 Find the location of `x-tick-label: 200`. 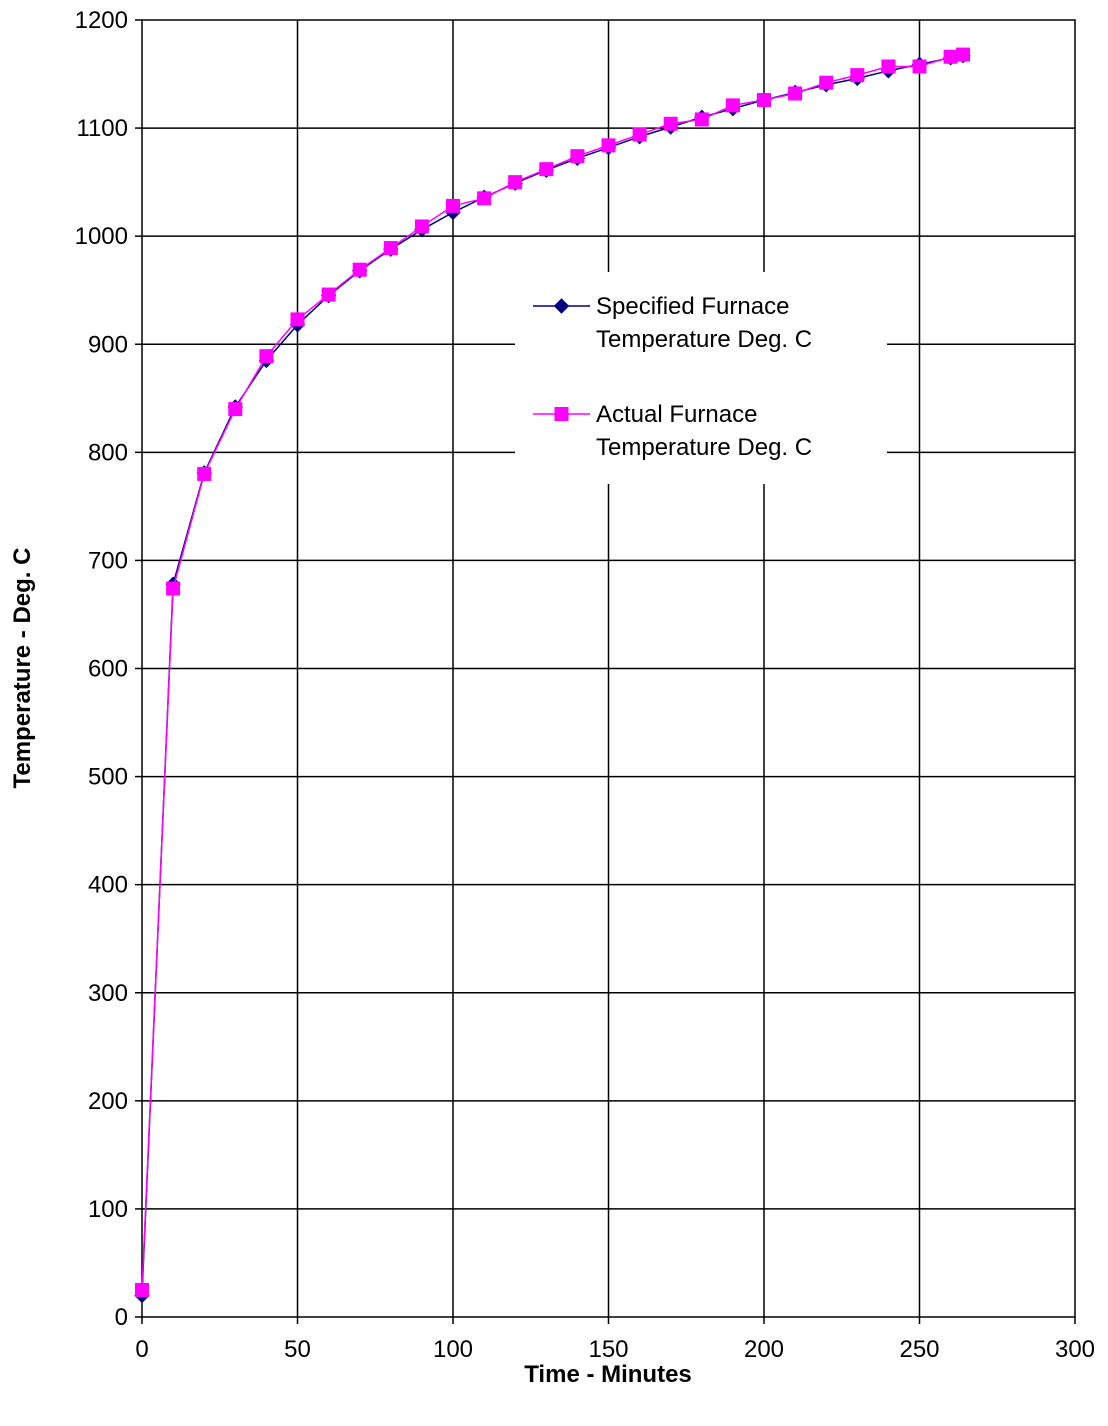

x-tick-label: 200 is located at coordinates (764, 1349).